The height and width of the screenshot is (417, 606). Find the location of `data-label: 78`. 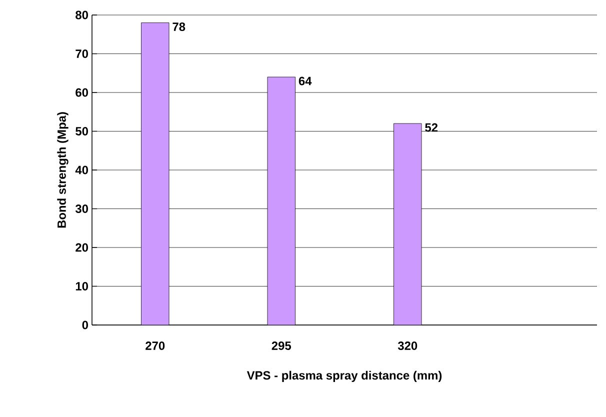

data-label: 78 is located at coordinates (179, 26).